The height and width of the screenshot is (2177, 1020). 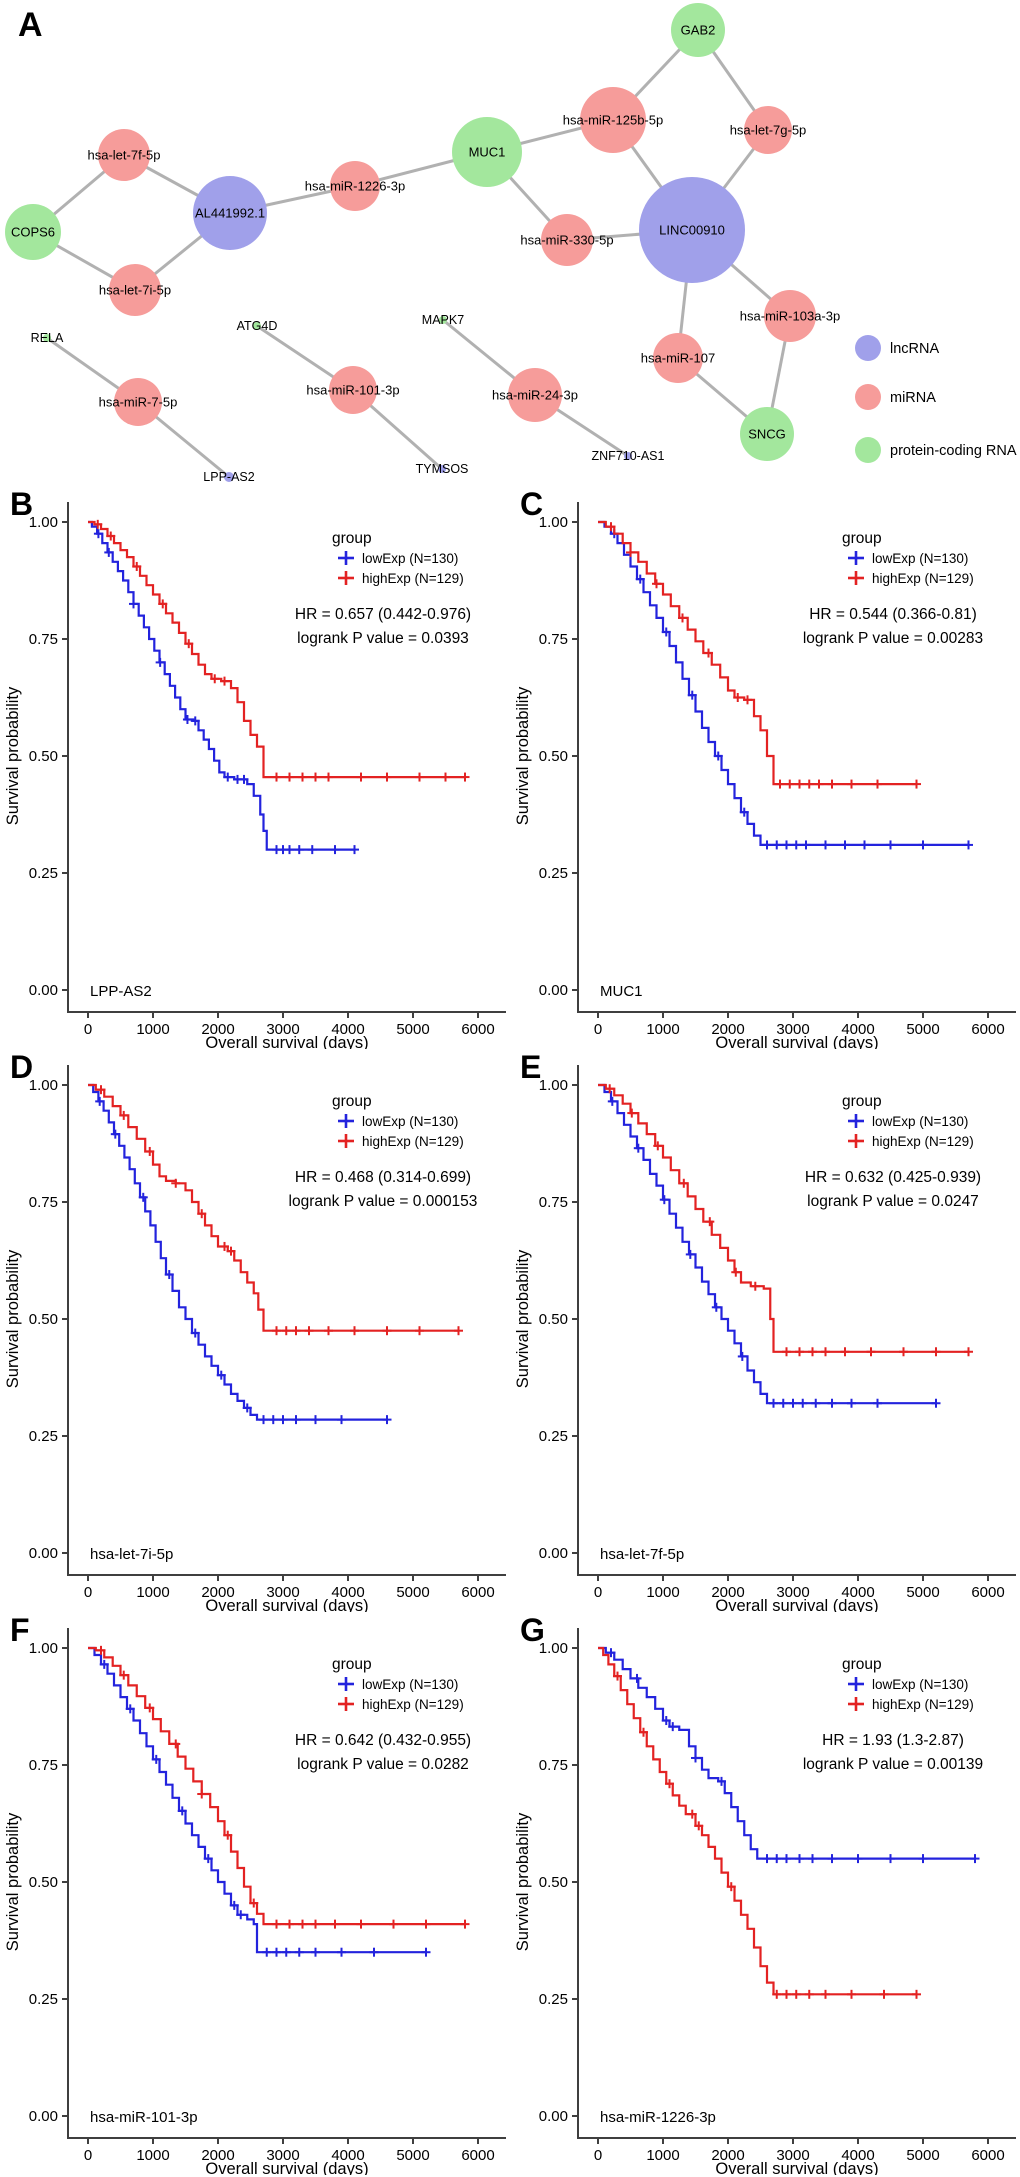 I want to click on network-node-label-hsa-miR-107: hsa-miR-107, so click(x=678, y=358).